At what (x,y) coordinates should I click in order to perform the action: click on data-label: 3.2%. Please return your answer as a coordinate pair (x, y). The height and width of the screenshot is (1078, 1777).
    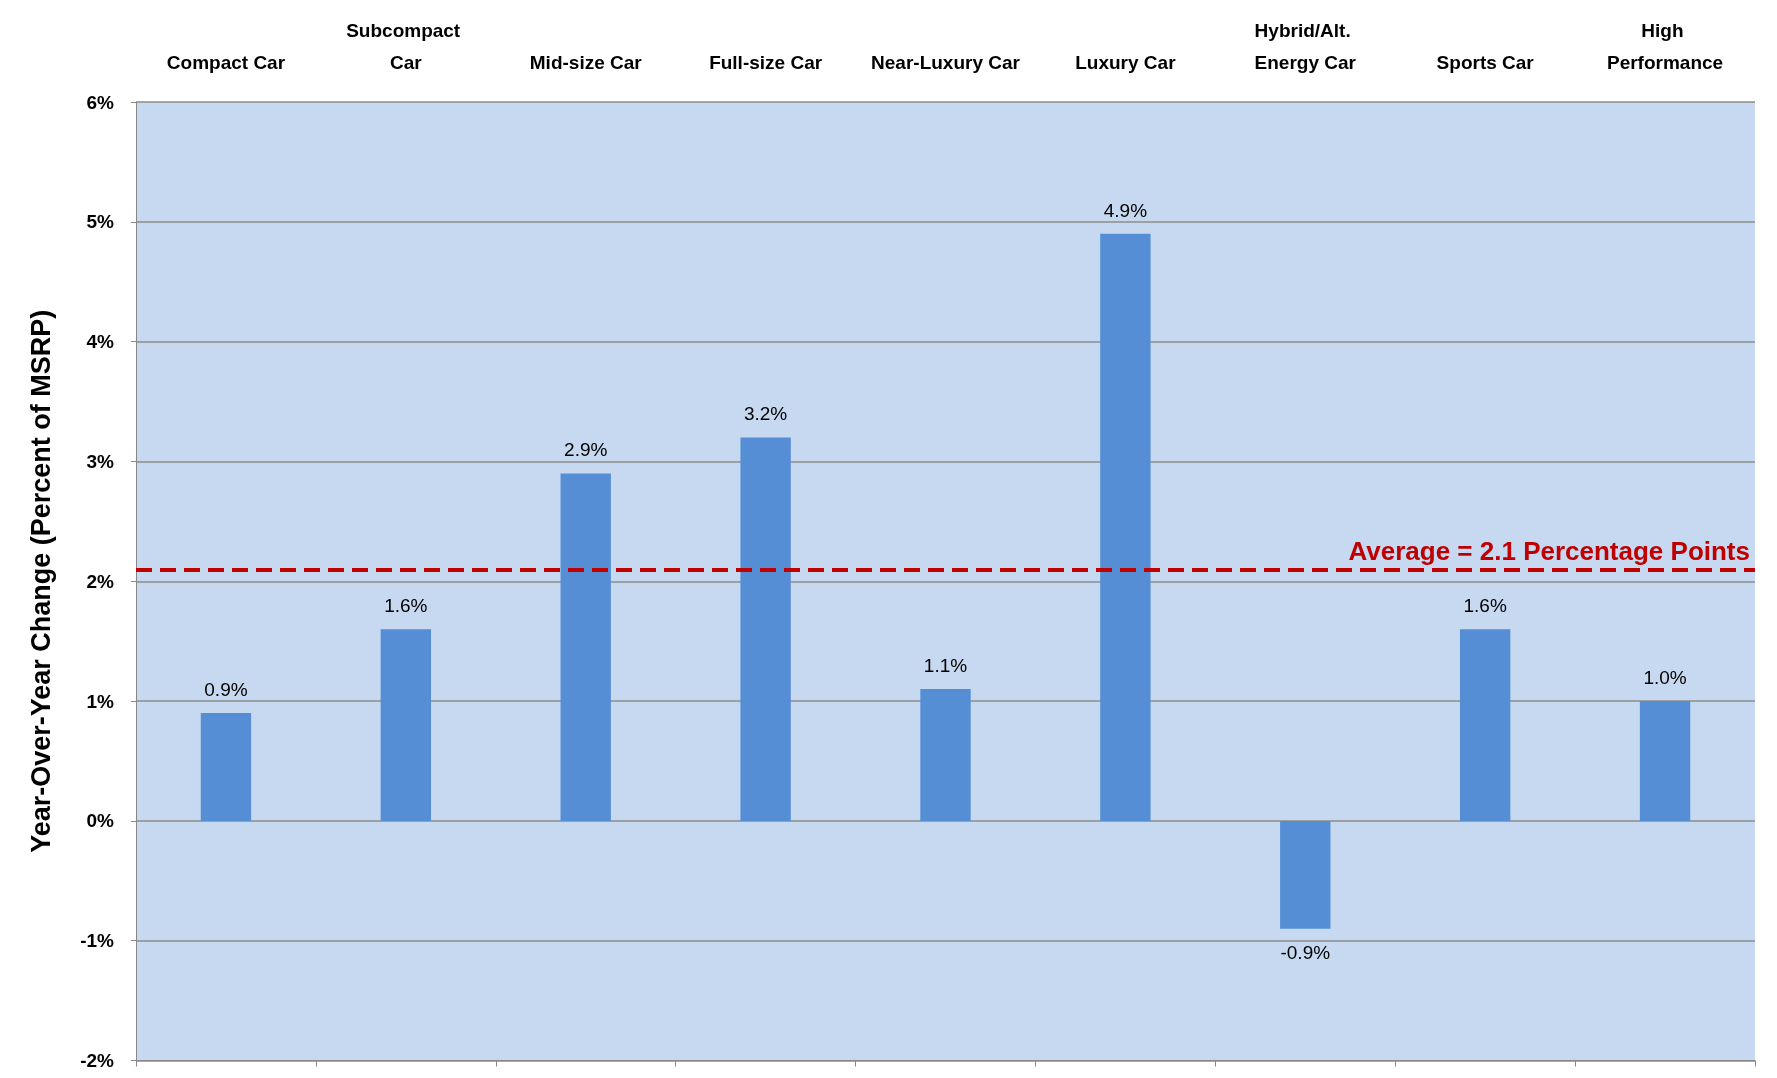
    Looking at the image, I should click on (765, 414).